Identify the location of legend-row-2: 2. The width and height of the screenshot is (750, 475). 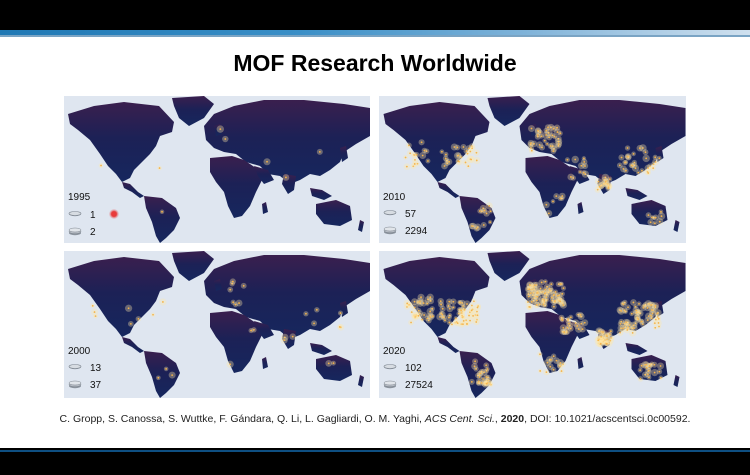
(82, 232).